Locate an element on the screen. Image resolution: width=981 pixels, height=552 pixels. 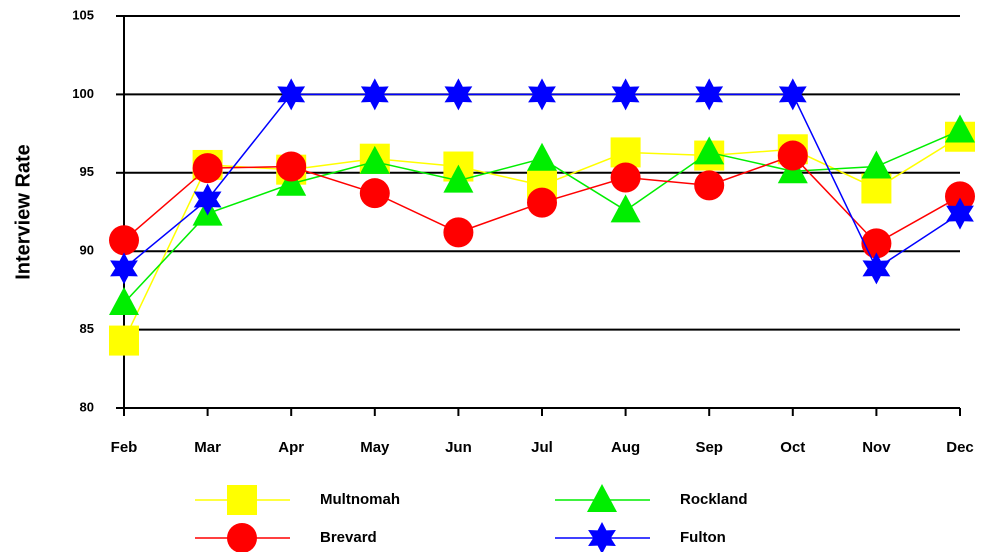
y-tick-label: 85 is located at coordinates (87, 328).